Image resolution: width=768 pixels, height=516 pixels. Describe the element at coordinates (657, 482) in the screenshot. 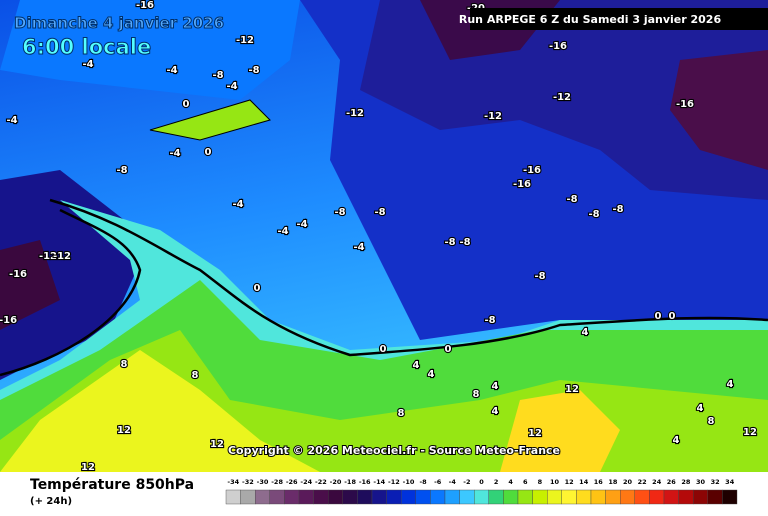

I see `legend-tick-label: 24` at that location.